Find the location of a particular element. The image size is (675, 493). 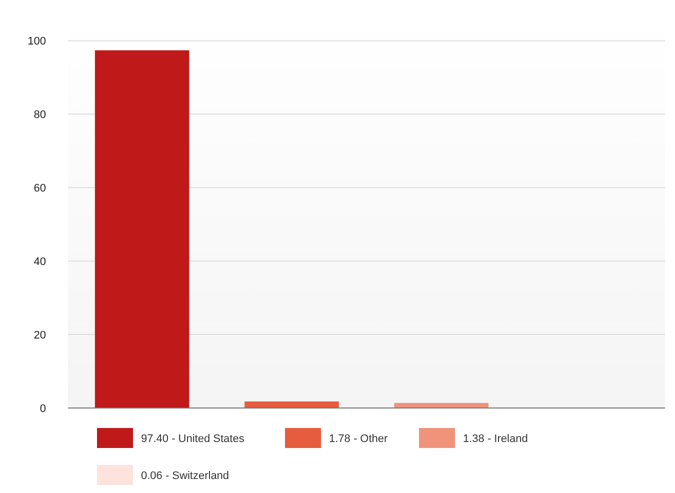

y-tick-label: 0 is located at coordinates (43, 408).